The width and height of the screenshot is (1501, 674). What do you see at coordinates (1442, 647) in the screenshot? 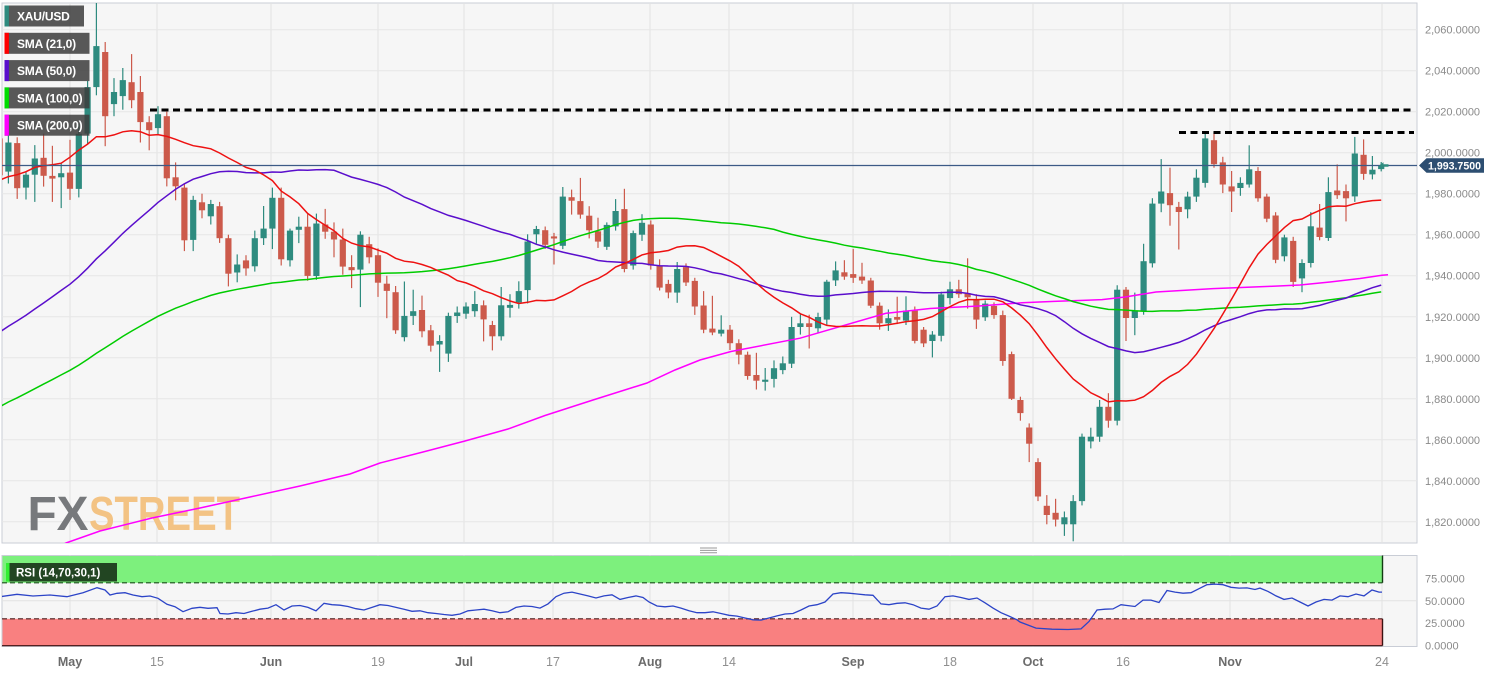
I see `svg-text: 0.0000` at bounding box center [1442, 647].